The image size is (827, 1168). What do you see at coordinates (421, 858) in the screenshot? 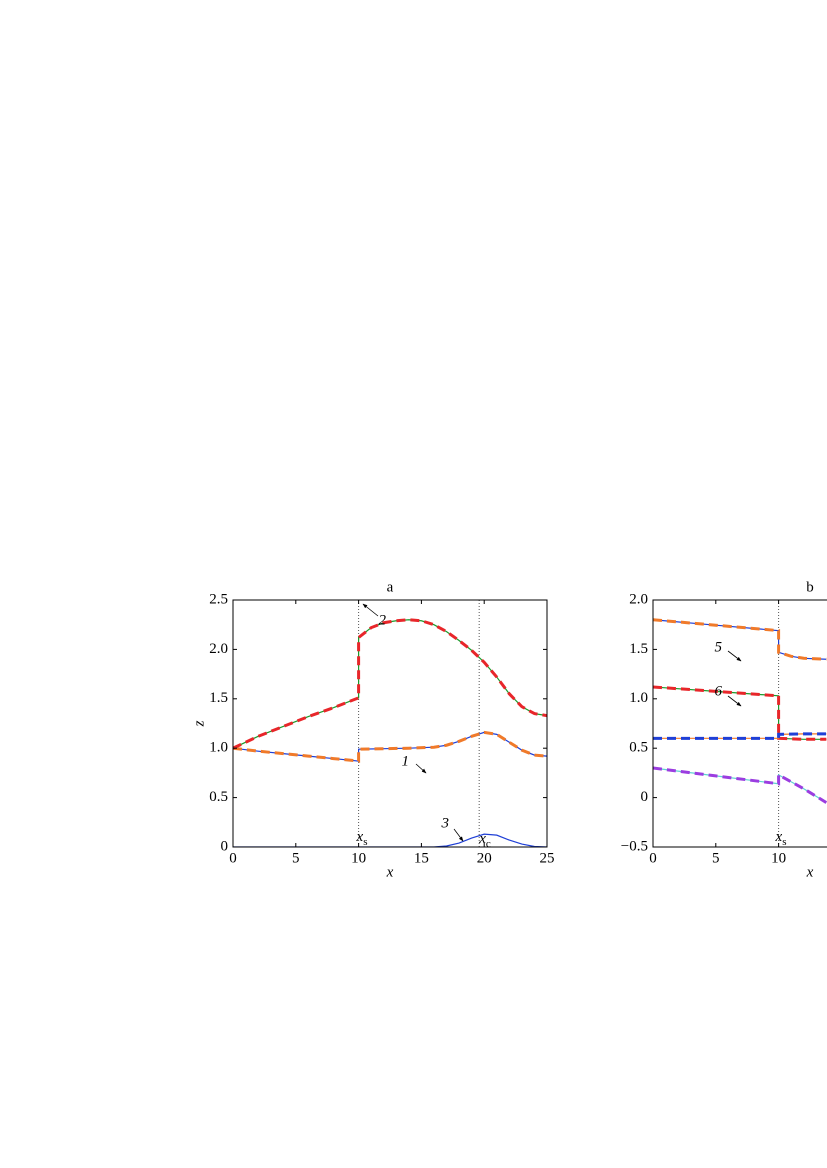
I see `x-tick-label: 15` at bounding box center [421, 858].